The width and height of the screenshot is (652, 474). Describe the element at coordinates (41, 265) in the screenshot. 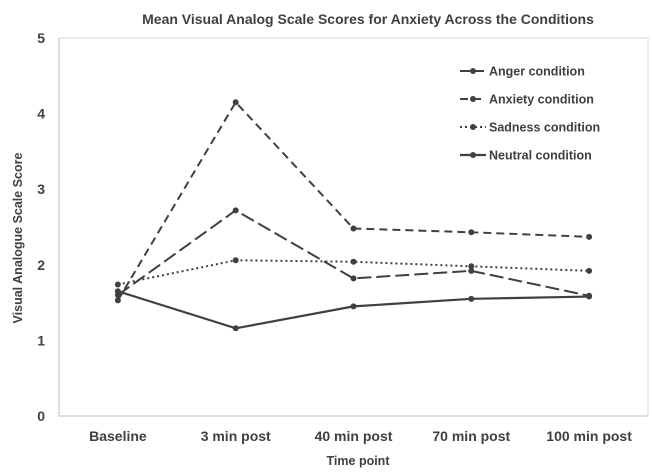

I see `y-tick-label: 2` at that location.